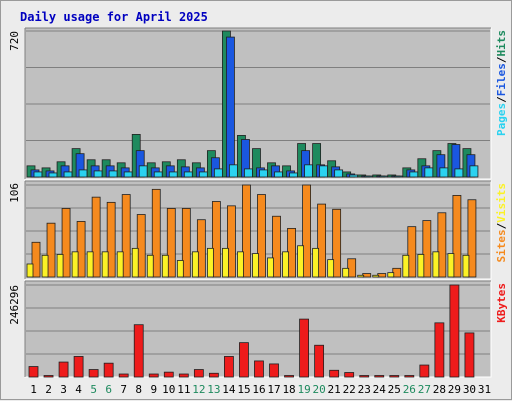 The height and width of the screenshot is (401, 512). Describe the element at coordinates (501, 223) in the screenshot. I see `series-axis-label: Sites/Visits` at that location.